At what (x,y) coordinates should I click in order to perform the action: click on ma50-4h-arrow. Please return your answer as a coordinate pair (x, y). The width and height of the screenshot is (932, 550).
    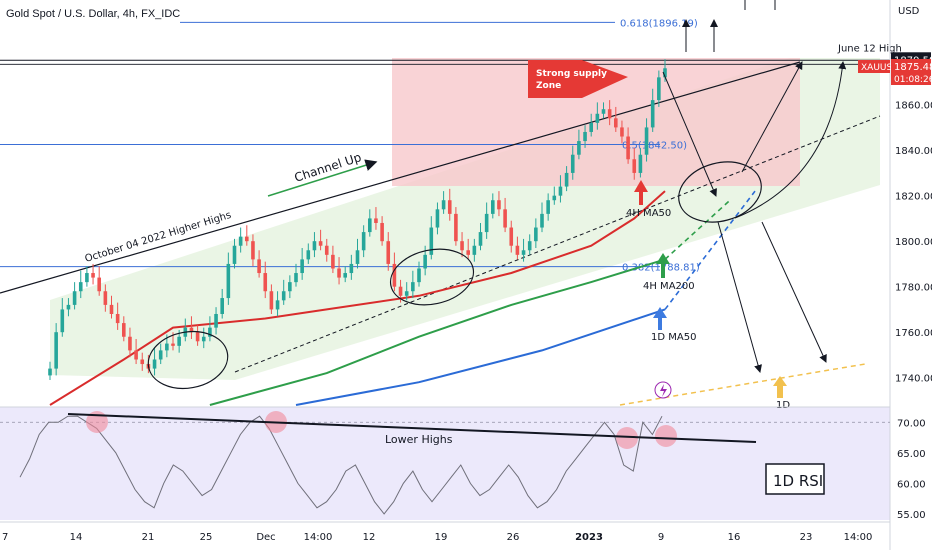
    Looking at the image, I should click on (641, 192).